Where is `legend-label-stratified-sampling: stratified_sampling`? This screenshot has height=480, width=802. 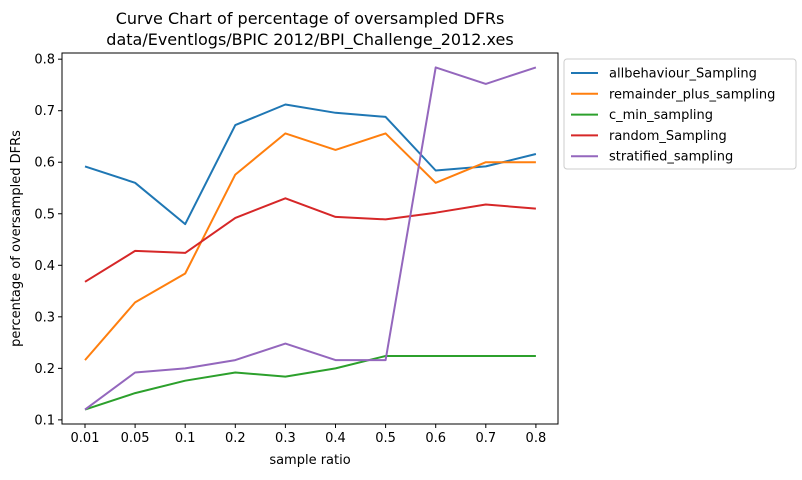 legend-label-stratified-sampling: stratified_sampling is located at coordinates (671, 157).